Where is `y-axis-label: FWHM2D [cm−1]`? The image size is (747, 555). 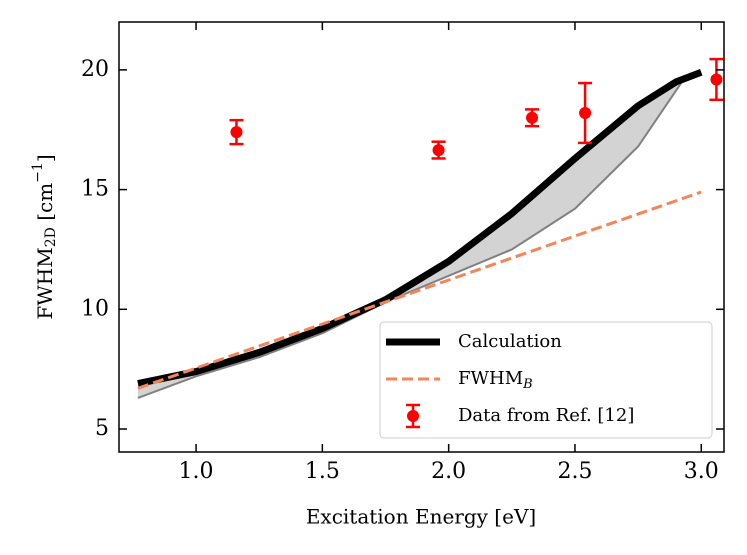
y-axis-label: FWHM2D [cm−1] is located at coordinates (44, 236).